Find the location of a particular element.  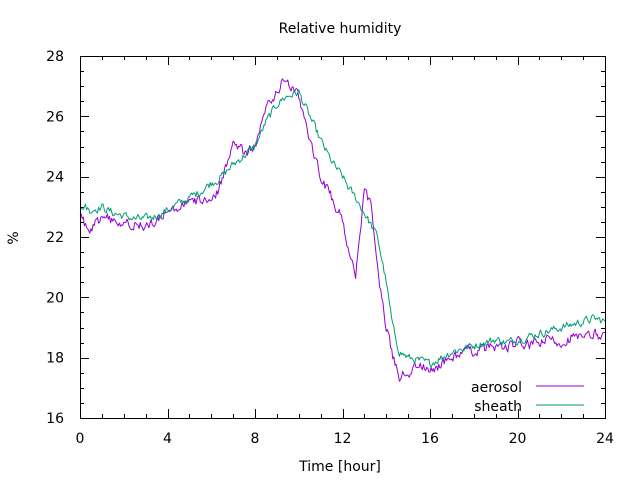

chart-title: Relative humidity is located at coordinates (340, 29).